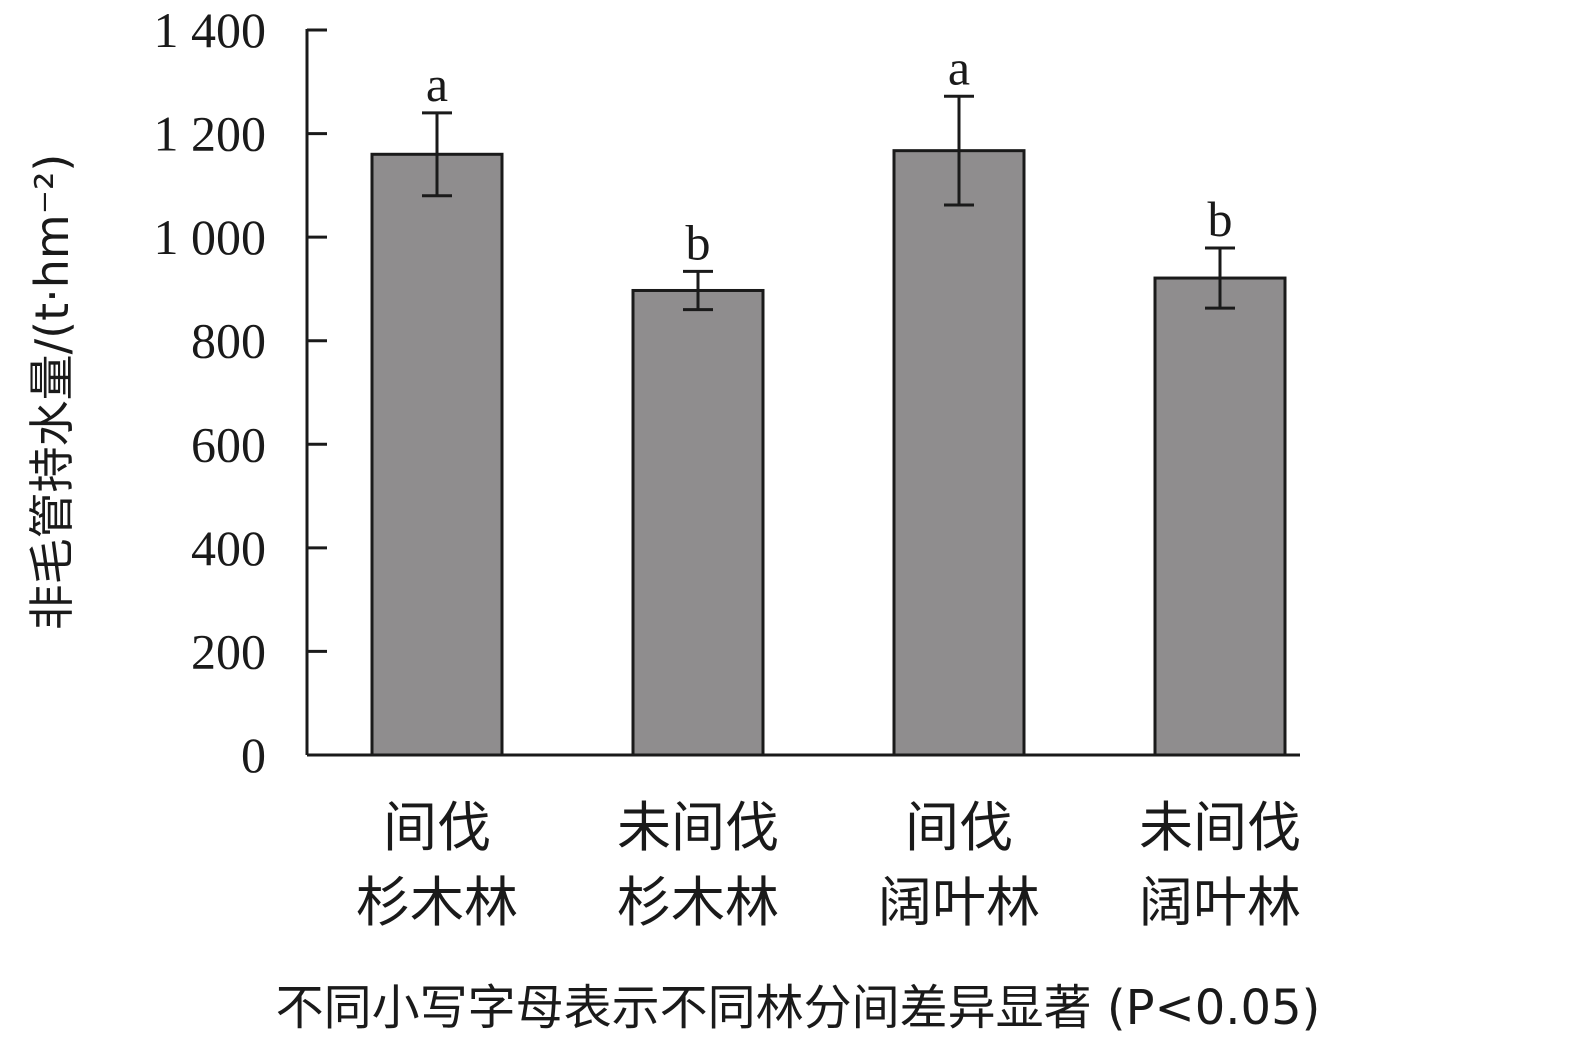  I want to click on y-tick-label: 200, so click(228, 651).